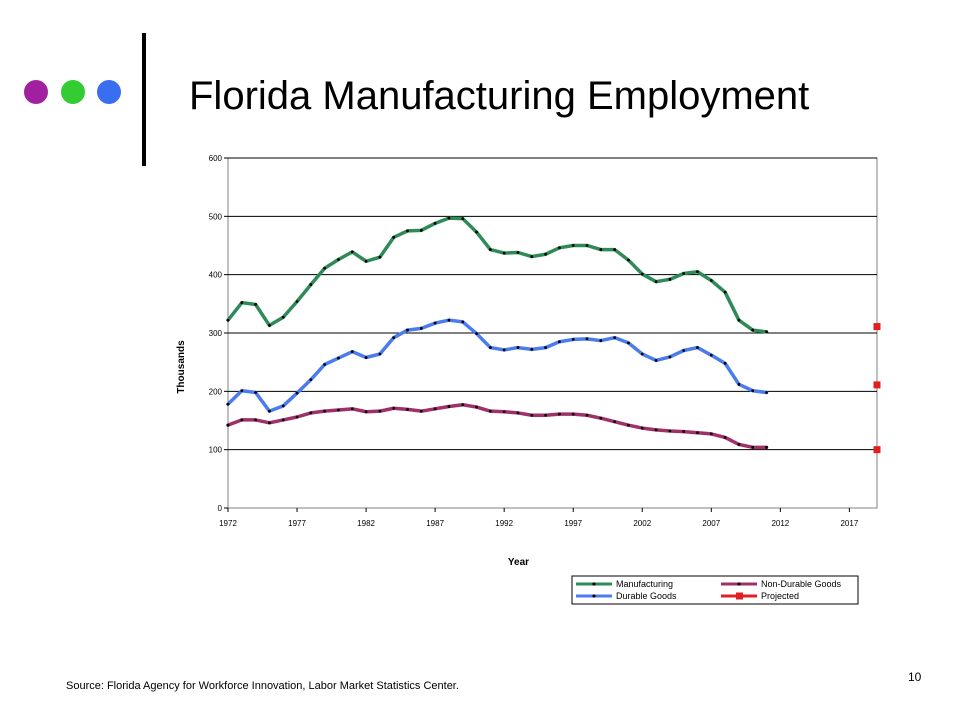  What do you see at coordinates (497, 365) in the screenshot?
I see `series-durable-goods` at bounding box center [497, 365].